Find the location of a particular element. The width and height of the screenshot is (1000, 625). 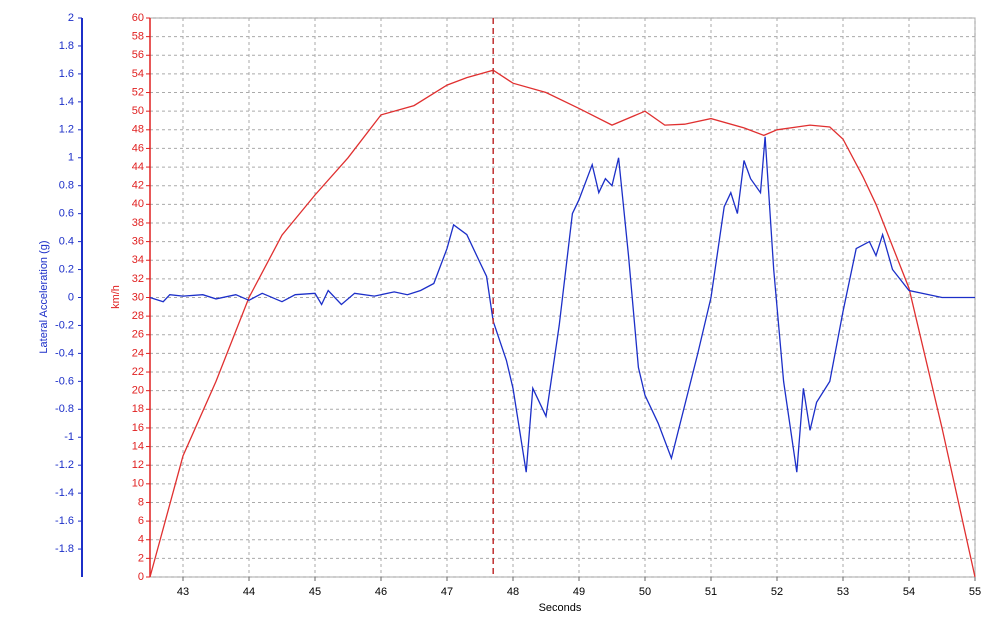

y2-tick-label: 0.2 is located at coordinates (66, 269).